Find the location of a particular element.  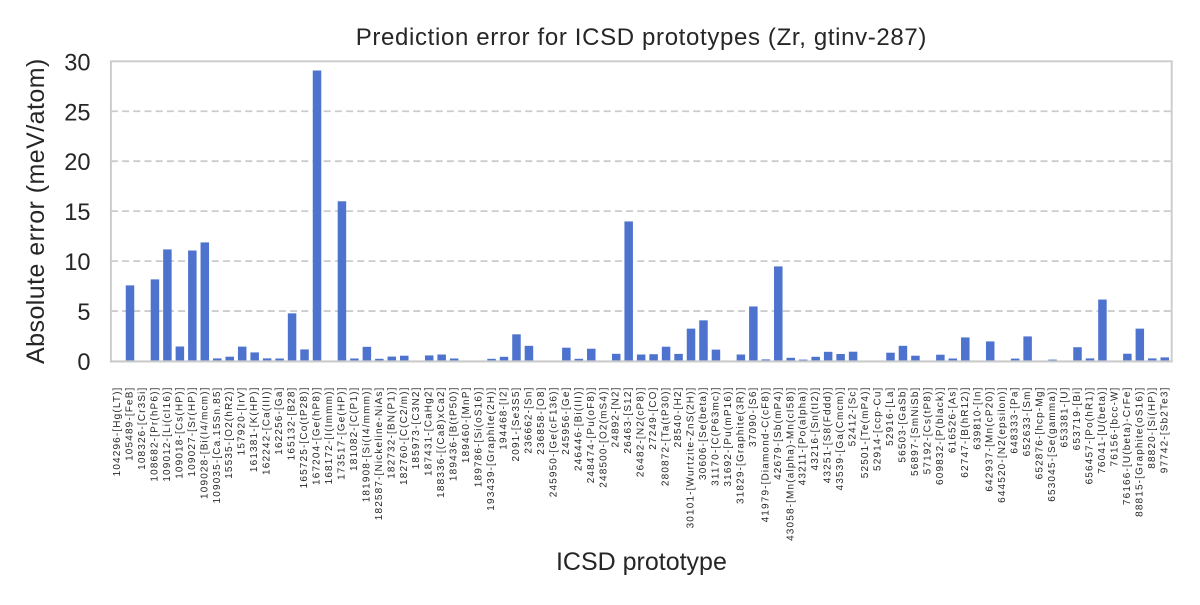

svg-text: 28540-[H2] is located at coordinates (678, 417).